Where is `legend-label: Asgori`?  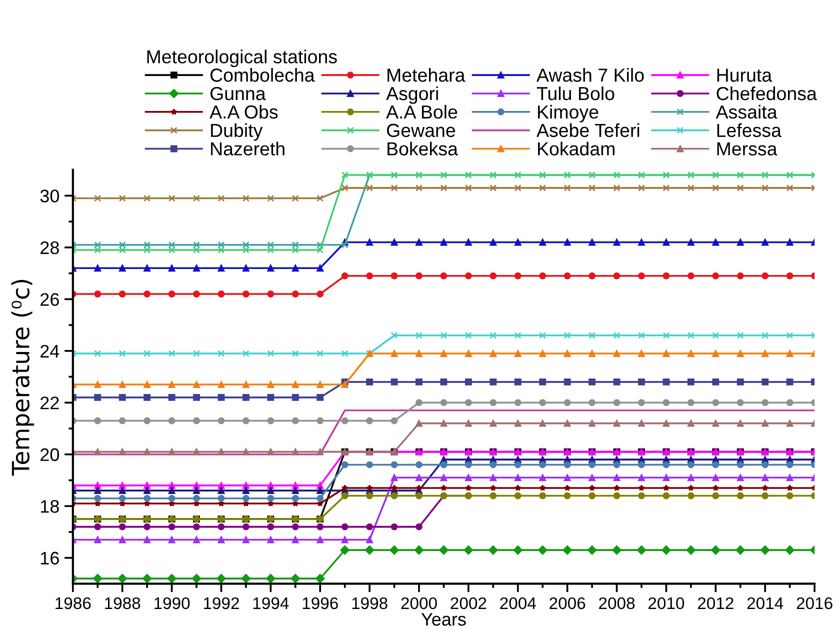 legend-label: Asgori is located at coordinates (412, 95).